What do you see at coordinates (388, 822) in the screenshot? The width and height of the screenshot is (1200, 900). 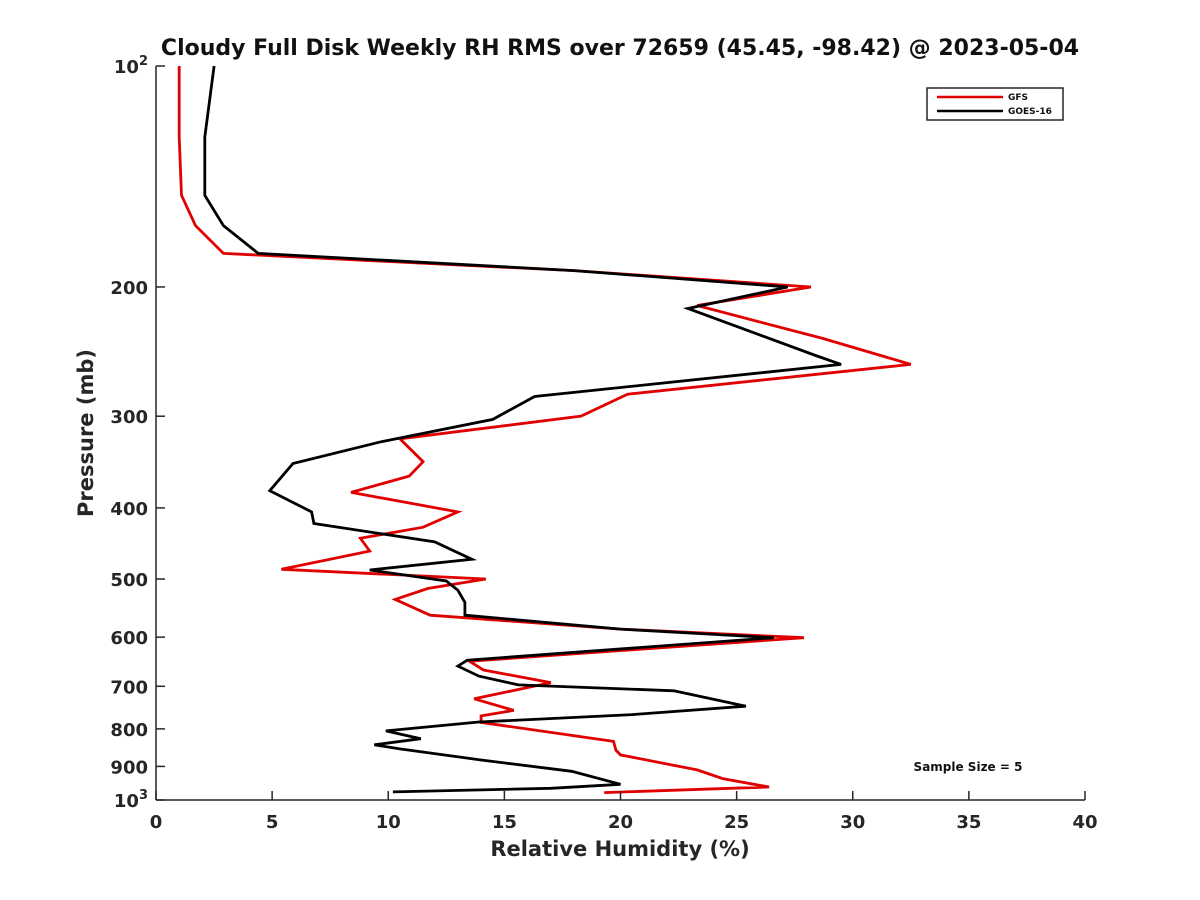 I see `x-tick-label: 10` at bounding box center [388, 822].